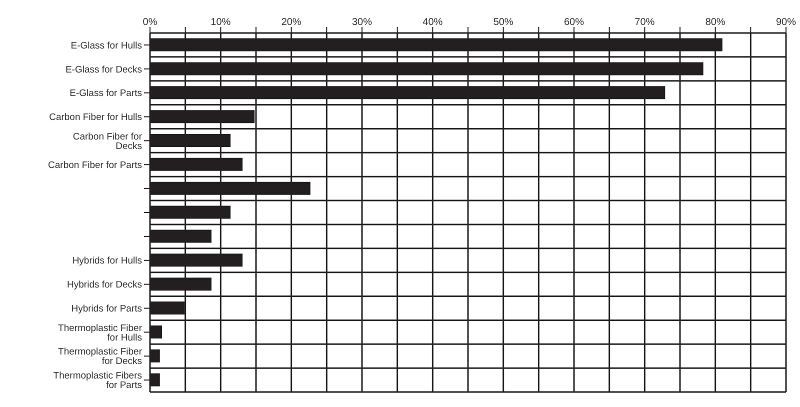 This screenshot has height=407, width=800. What do you see at coordinates (150, 22) in the screenshot?
I see `x-tick-label: 0%` at bounding box center [150, 22].